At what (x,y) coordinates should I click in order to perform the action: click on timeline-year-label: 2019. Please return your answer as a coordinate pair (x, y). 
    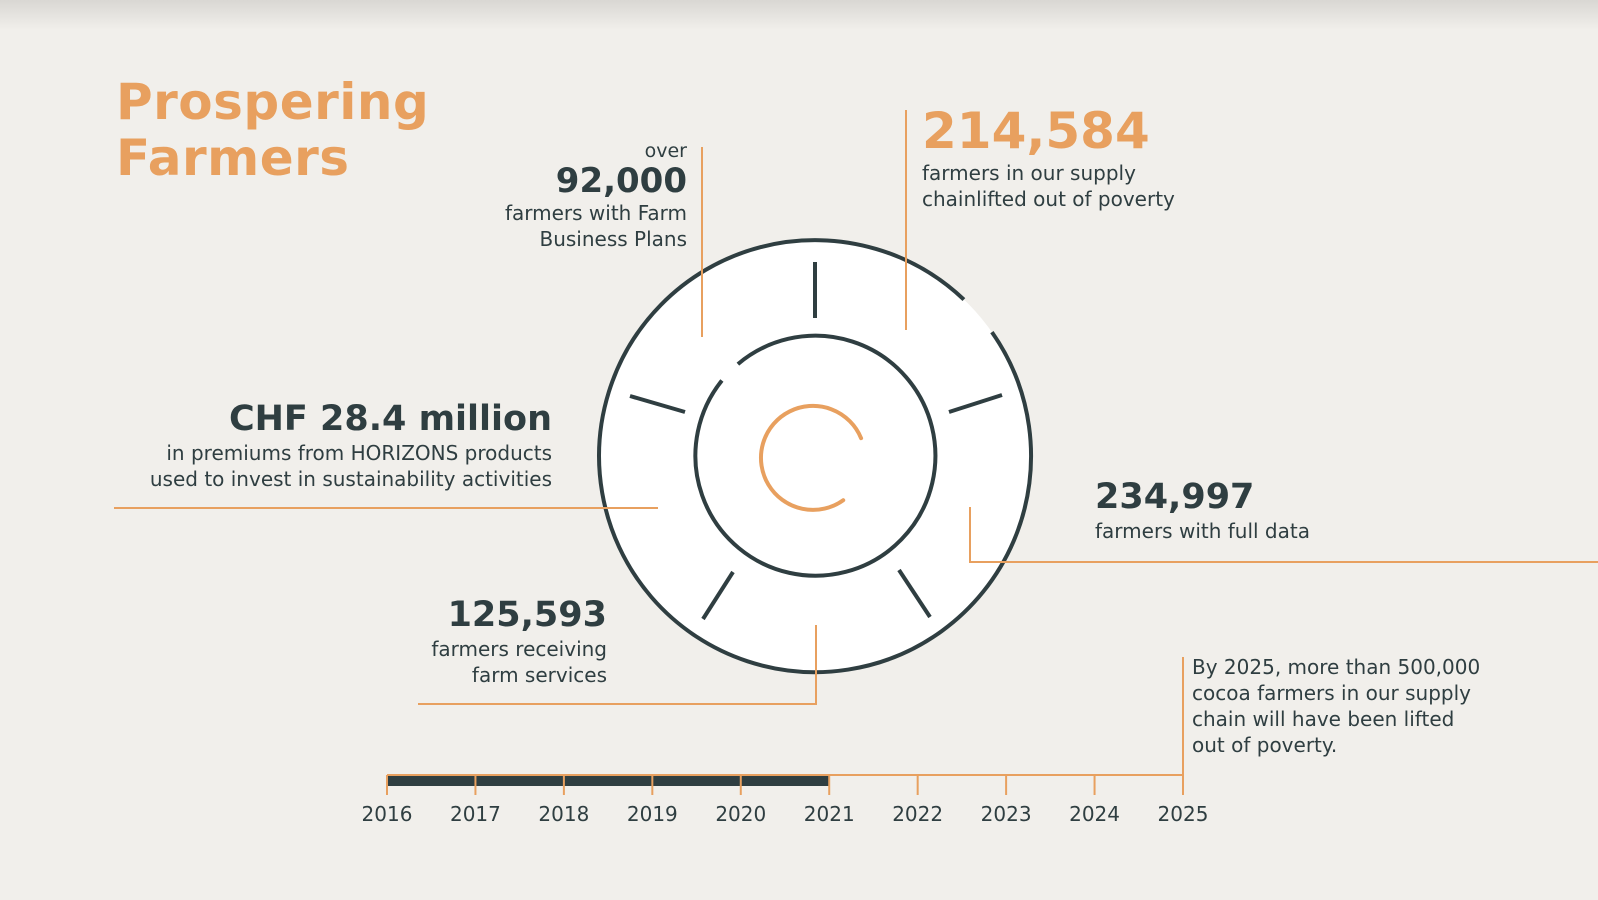
    Looking at the image, I should click on (652, 814).